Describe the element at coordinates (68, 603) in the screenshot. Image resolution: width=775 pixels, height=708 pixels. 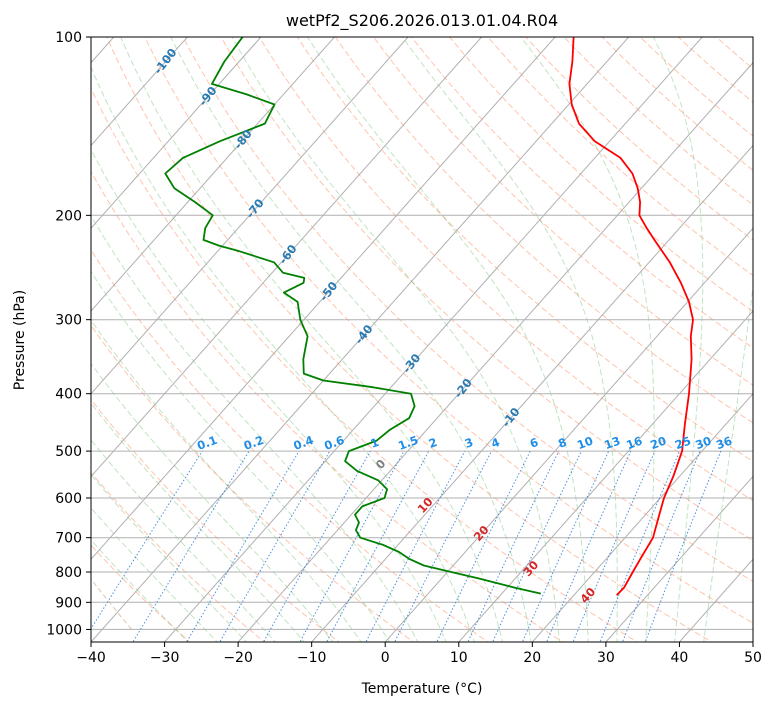
I see `y-tick-label: 900` at that location.